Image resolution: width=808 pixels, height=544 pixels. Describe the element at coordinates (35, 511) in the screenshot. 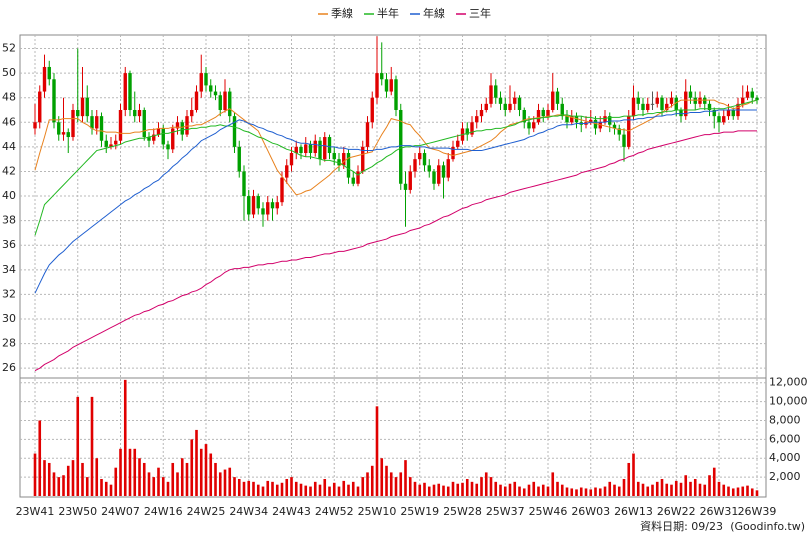

I see `x-tick-label: 23W41` at that location.